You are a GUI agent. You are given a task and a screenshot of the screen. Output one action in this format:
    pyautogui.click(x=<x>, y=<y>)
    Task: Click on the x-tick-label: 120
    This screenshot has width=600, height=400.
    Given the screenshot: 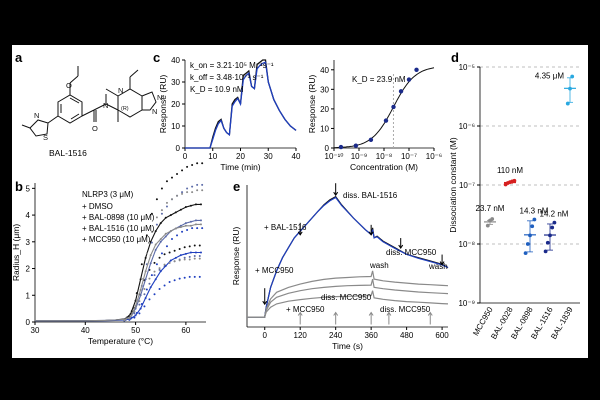 What is the action you would take?
    pyautogui.click(x=301, y=335)
    